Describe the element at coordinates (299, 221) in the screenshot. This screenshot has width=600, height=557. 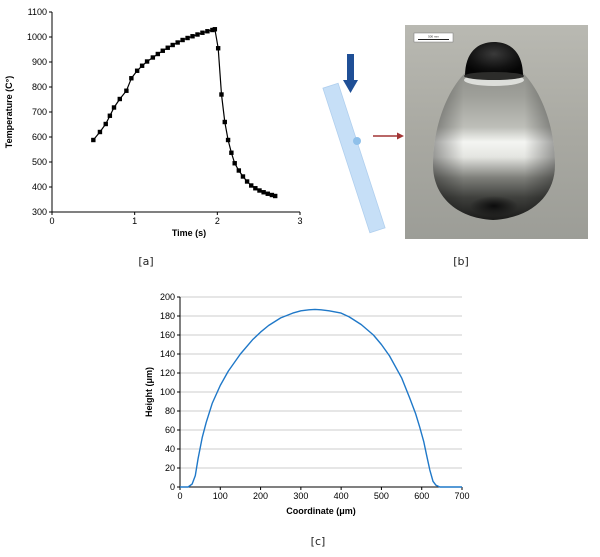
I see `x-tick-label: 3` at that location.